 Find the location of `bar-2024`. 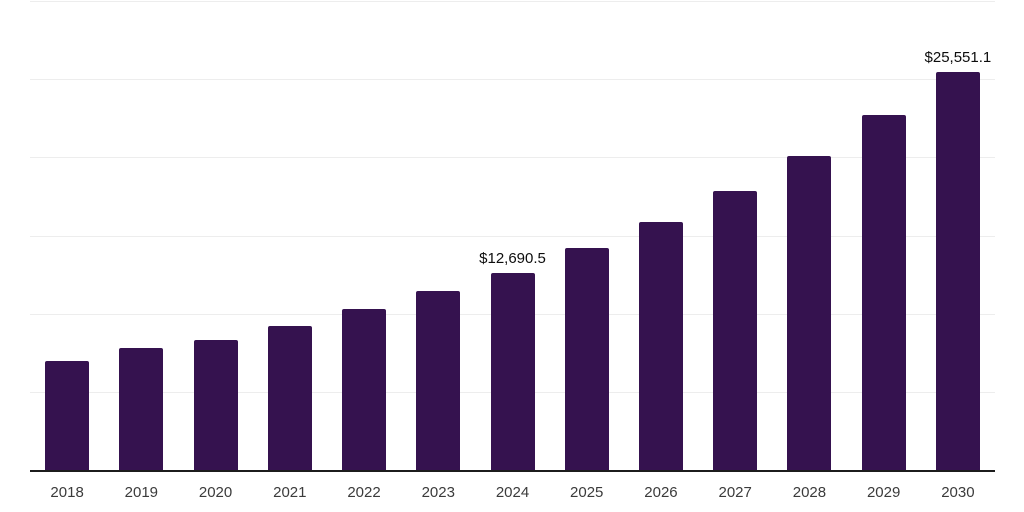

bar-2024 is located at coordinates (512, 371).